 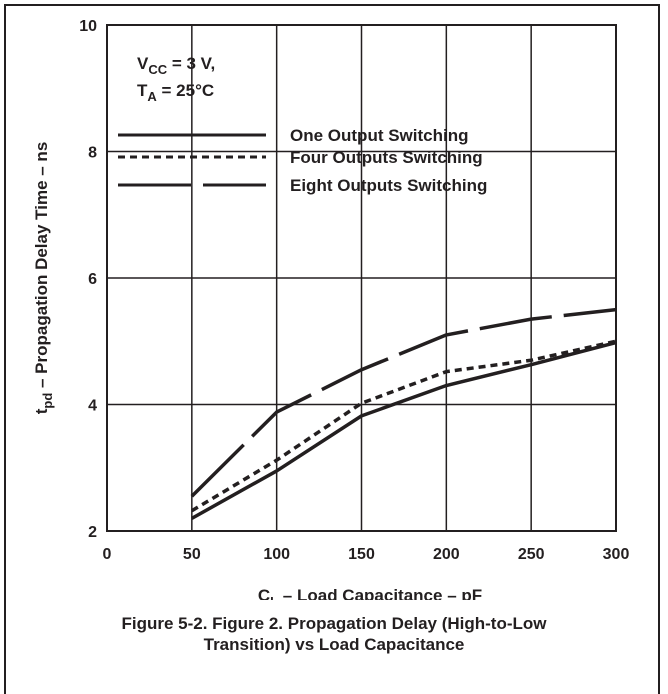 I want to click on x-tick-label: 200, so click(x=446, y=554).